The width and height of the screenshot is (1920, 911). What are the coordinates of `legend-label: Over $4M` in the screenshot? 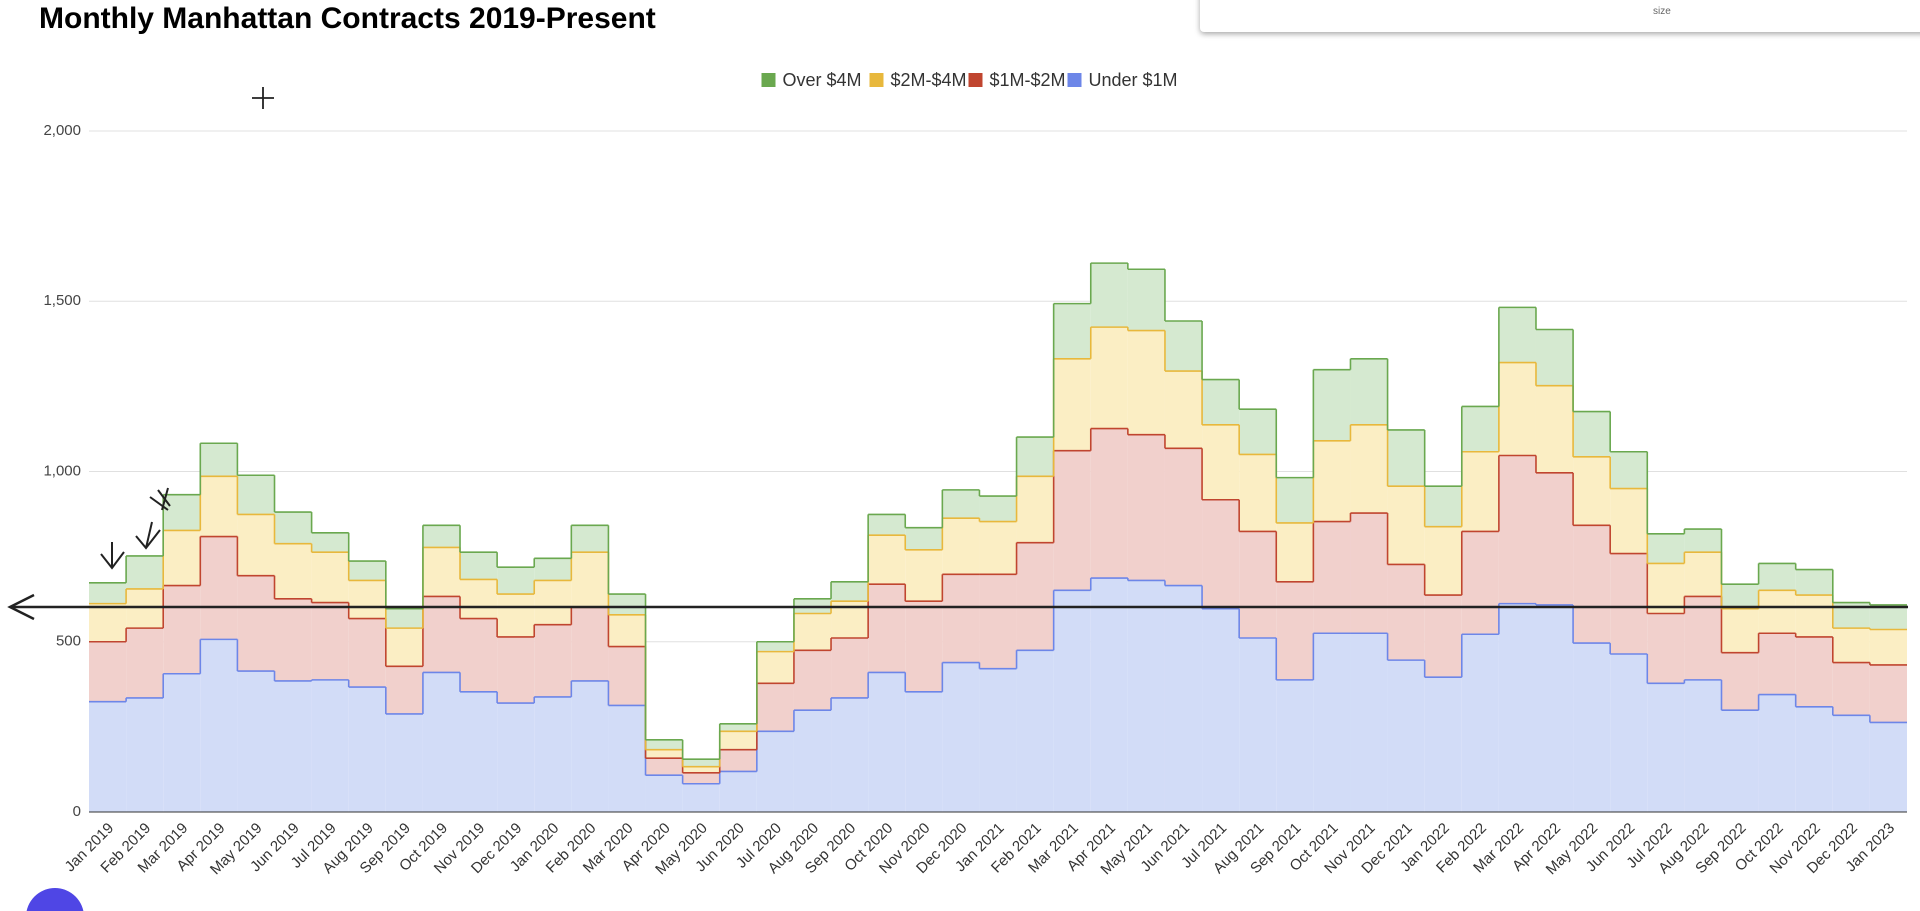 It's located at (822, 80).